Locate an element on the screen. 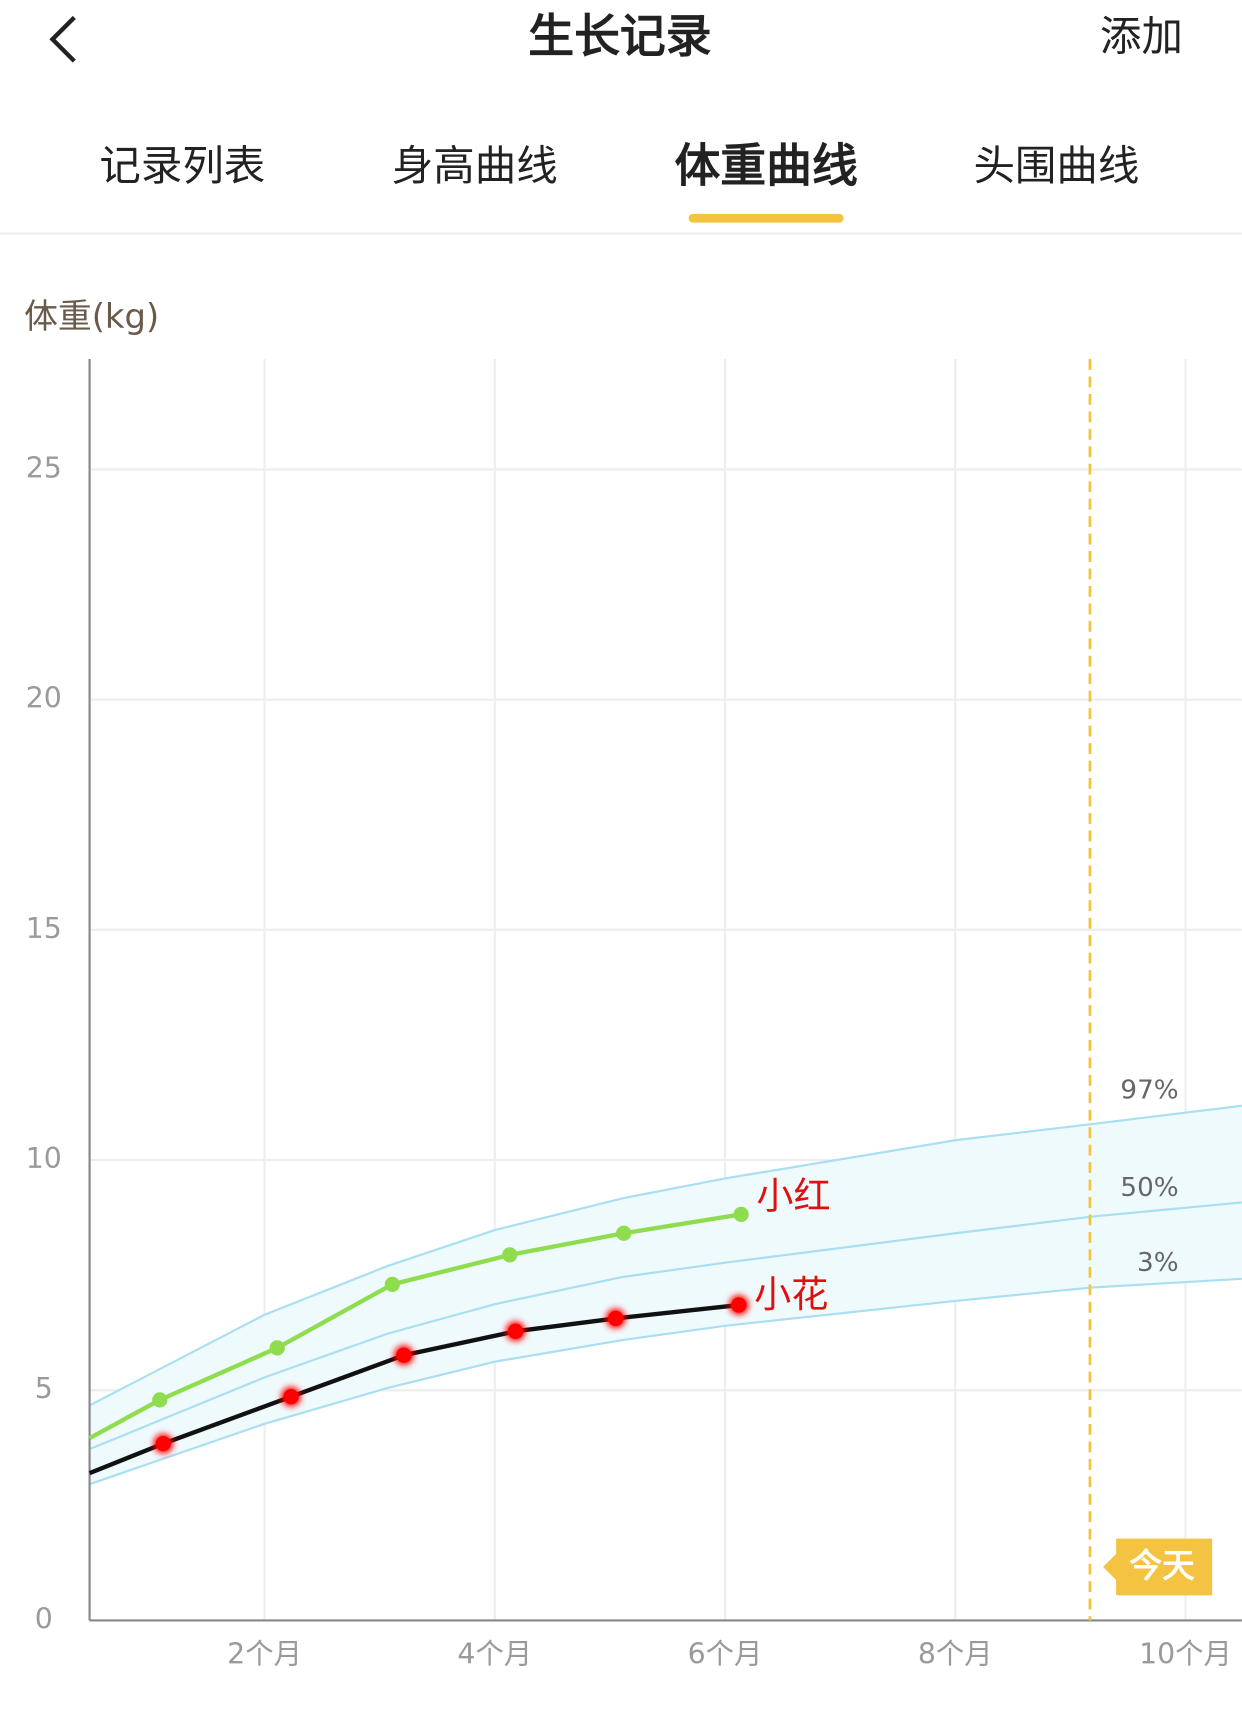 The height and width of the screenshot is (1711, 1242). percentile-label: 50% is located at coordinates (1149, 1188).